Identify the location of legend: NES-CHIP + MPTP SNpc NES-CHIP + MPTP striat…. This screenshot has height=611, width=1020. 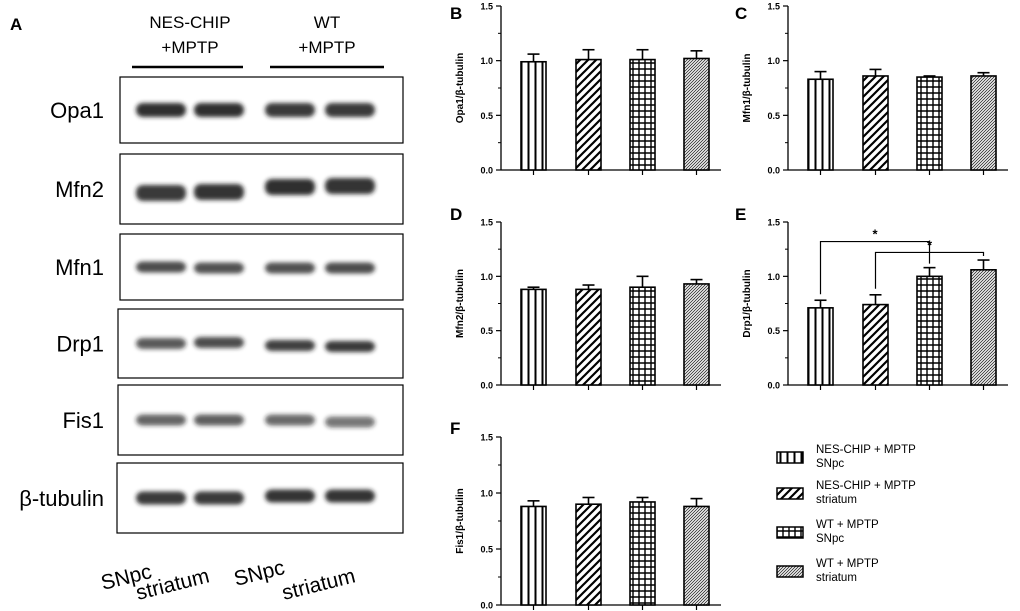
(846, 514).